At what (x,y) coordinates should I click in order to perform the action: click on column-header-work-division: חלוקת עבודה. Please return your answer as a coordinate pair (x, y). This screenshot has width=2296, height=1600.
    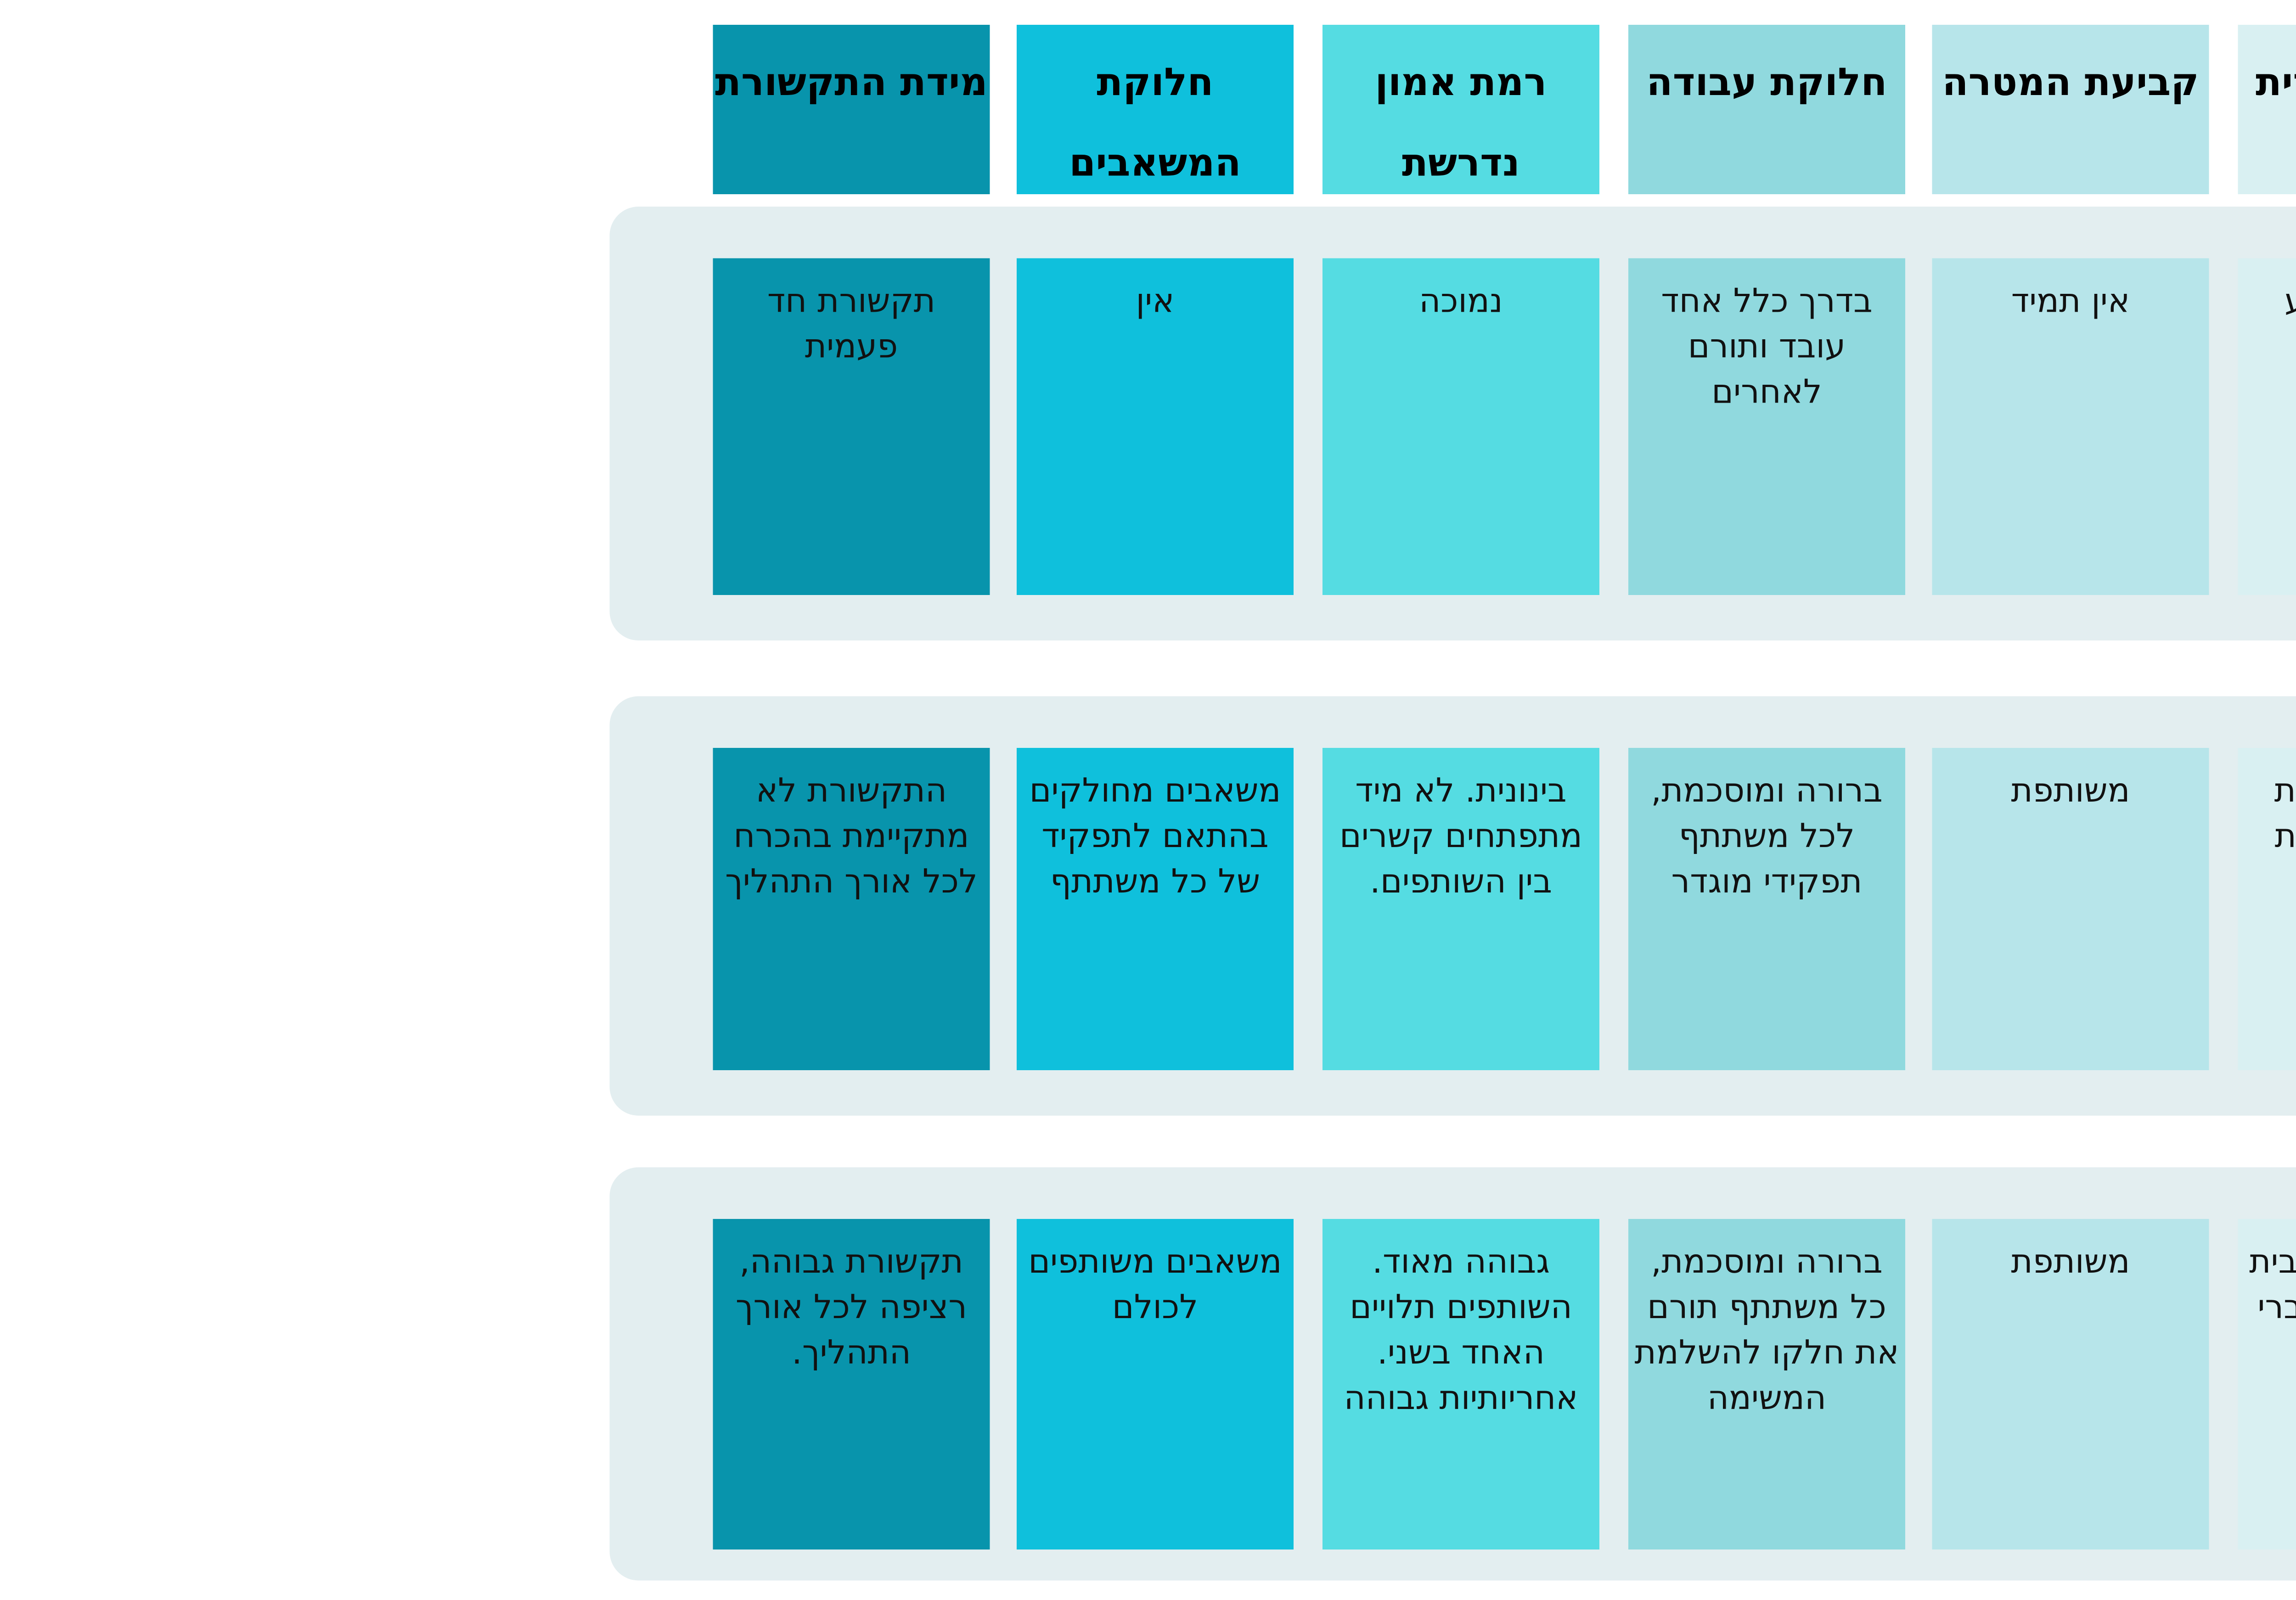
    Looking at the image, I should click on (1767, 109).